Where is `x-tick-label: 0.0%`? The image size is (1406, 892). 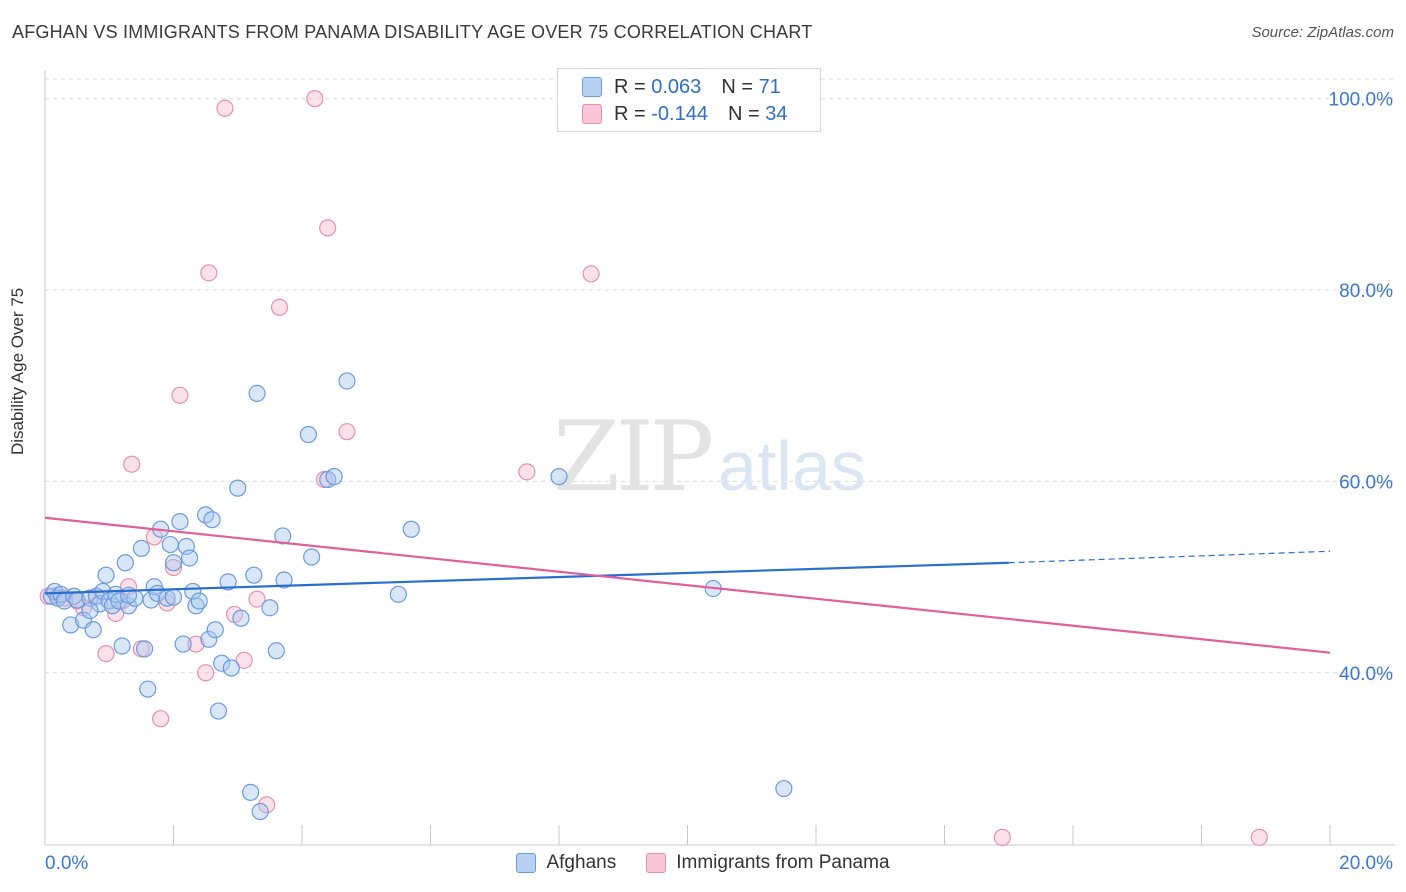
x-tick-label: 0.0% is located at coordinates (66, 863).